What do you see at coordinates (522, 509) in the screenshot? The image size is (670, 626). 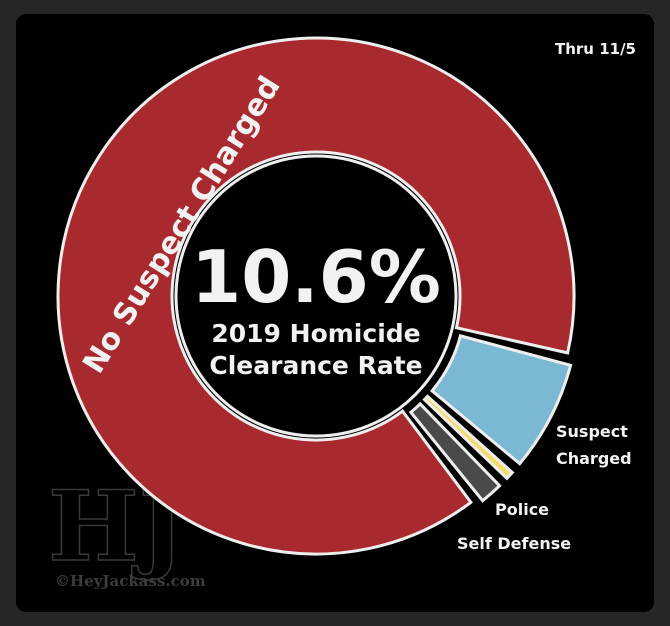 I see `label-police: Police` at bounding box center [522, 509].